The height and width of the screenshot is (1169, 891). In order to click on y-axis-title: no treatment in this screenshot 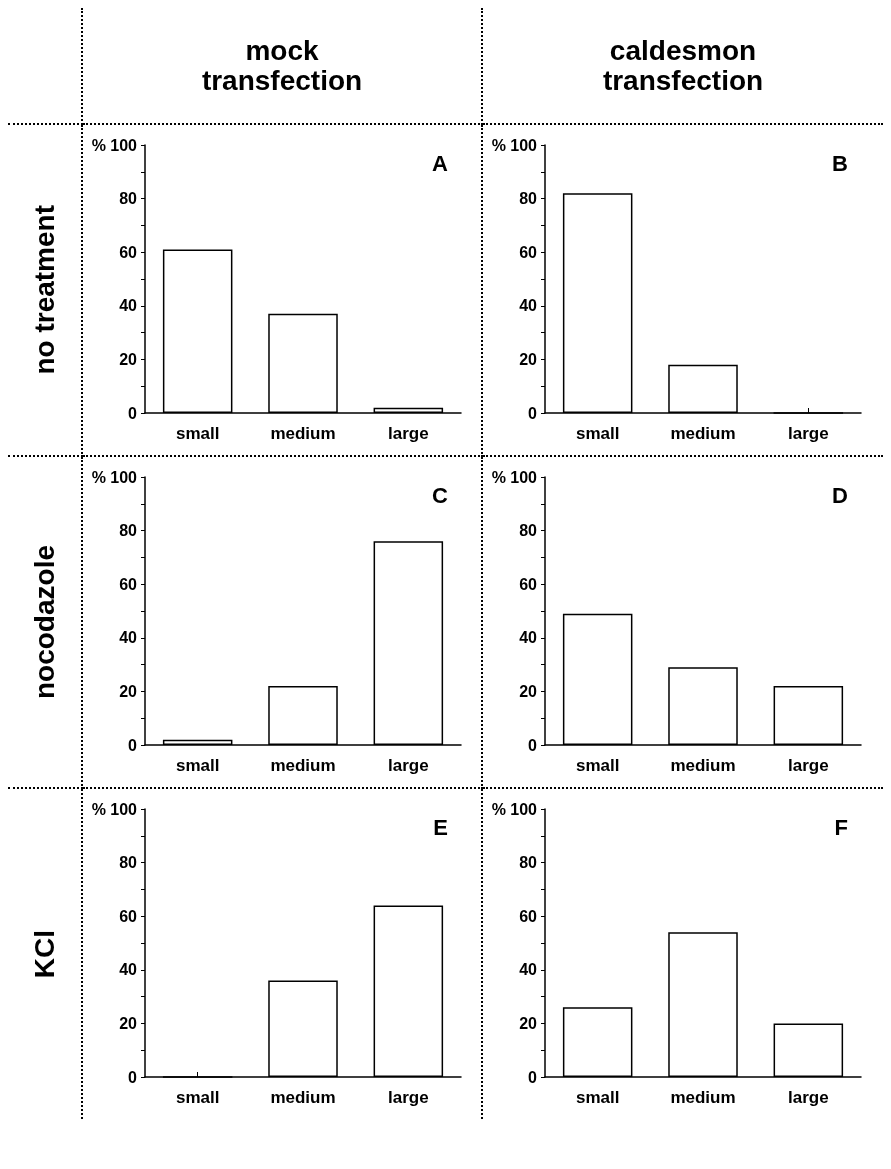, I will do `click(44, 290)`.